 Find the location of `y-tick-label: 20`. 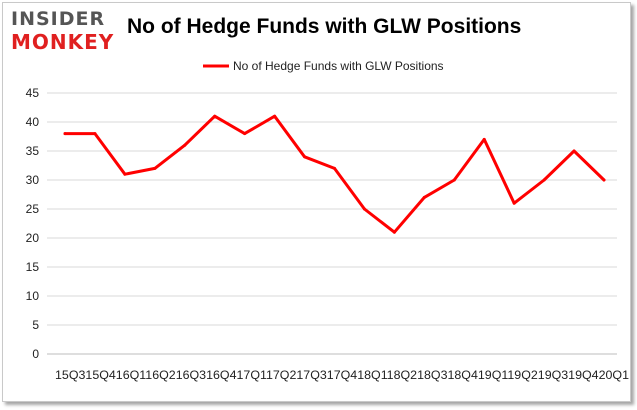

y-tick-label: 20 is located at coordinates (33, 238).